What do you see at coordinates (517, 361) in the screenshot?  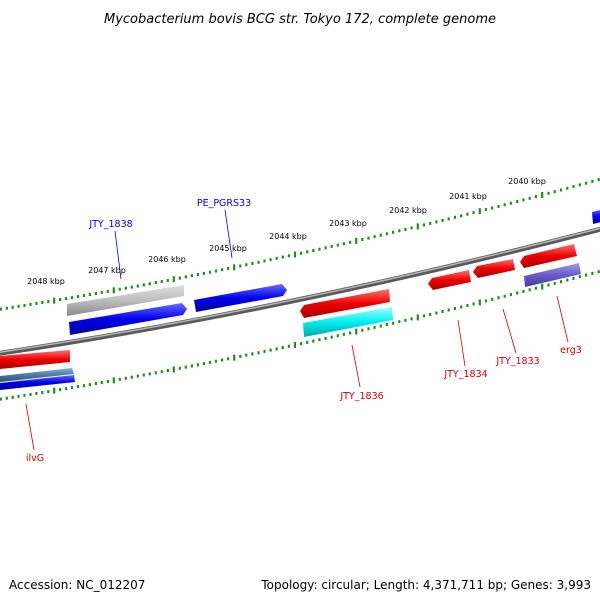 I see `label-jty1833: JTY_1833` at bounding box center [517, 361].